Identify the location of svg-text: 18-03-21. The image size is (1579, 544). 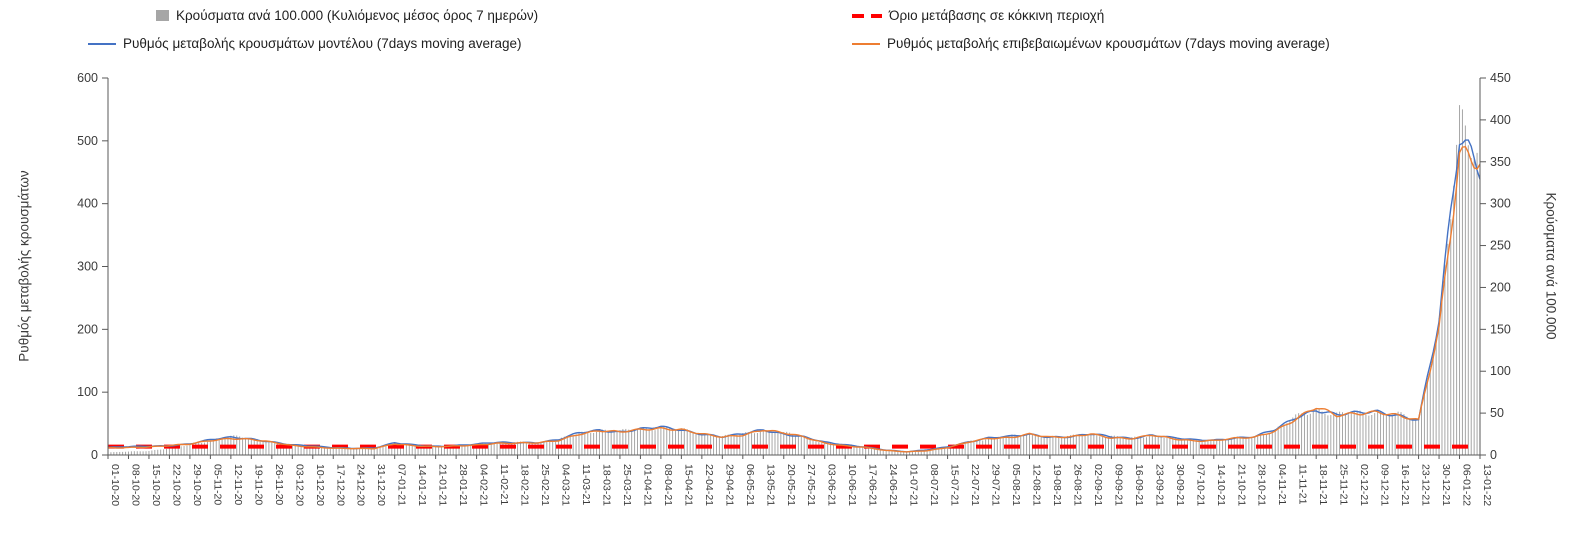
(606, 485).